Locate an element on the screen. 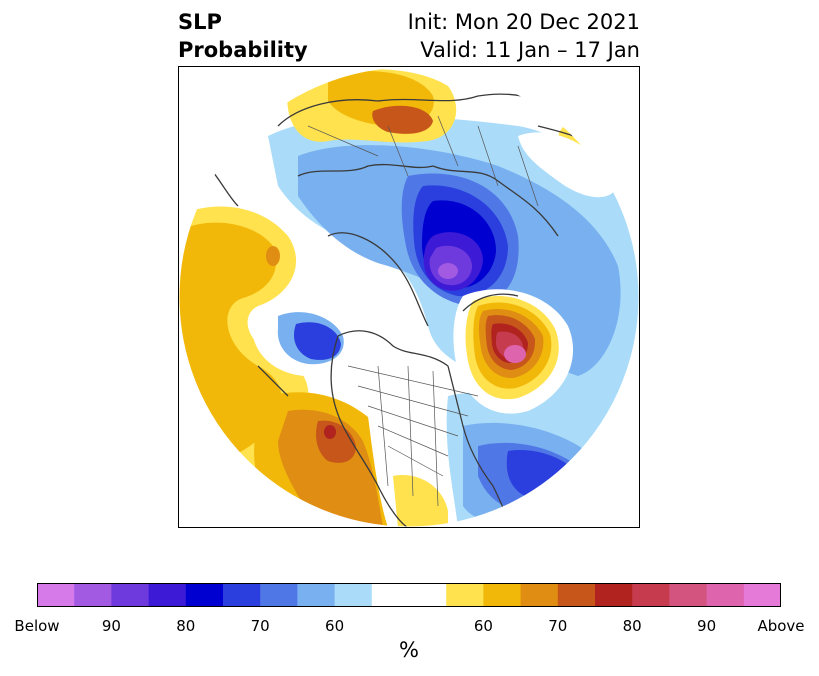  field-above-55-se is located at coordinates (420, 501).